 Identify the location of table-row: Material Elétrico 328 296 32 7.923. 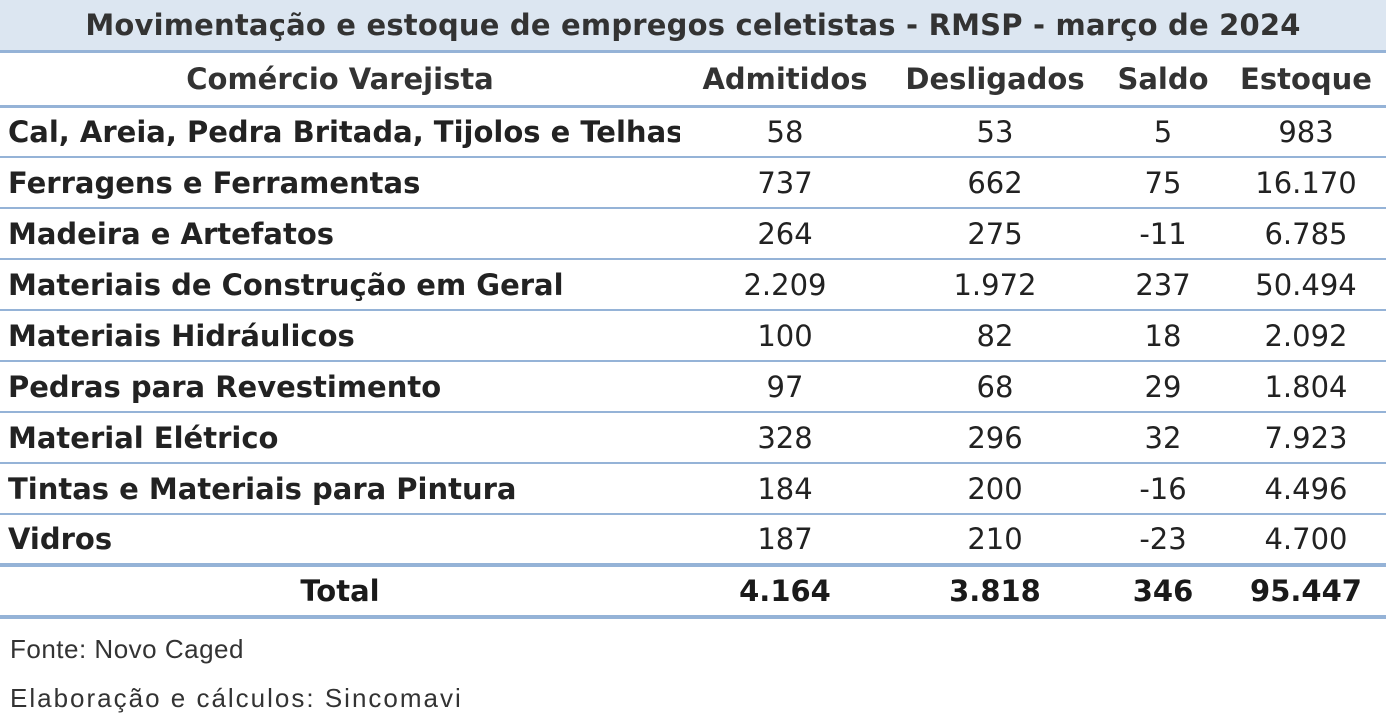
(693, 438).